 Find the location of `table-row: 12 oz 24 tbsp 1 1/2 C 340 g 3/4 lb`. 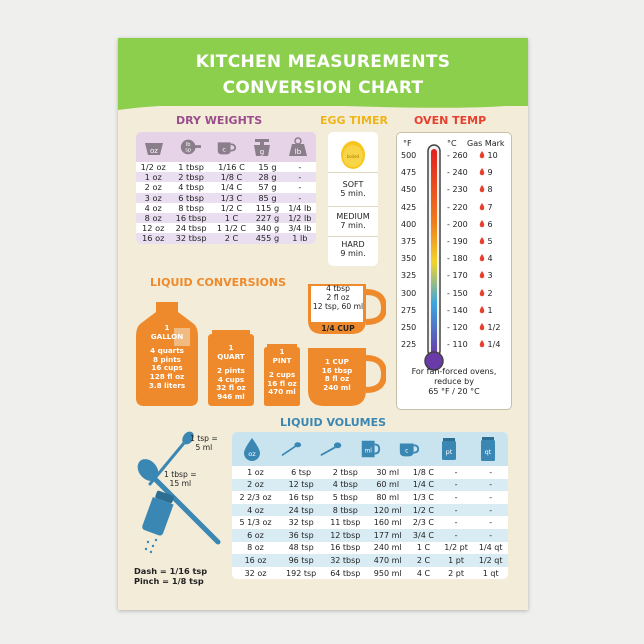

table-row: 12 oz 24 tbsp 1 1/2 C 340 g 3/4 lb is located at coordinates (226, 228).